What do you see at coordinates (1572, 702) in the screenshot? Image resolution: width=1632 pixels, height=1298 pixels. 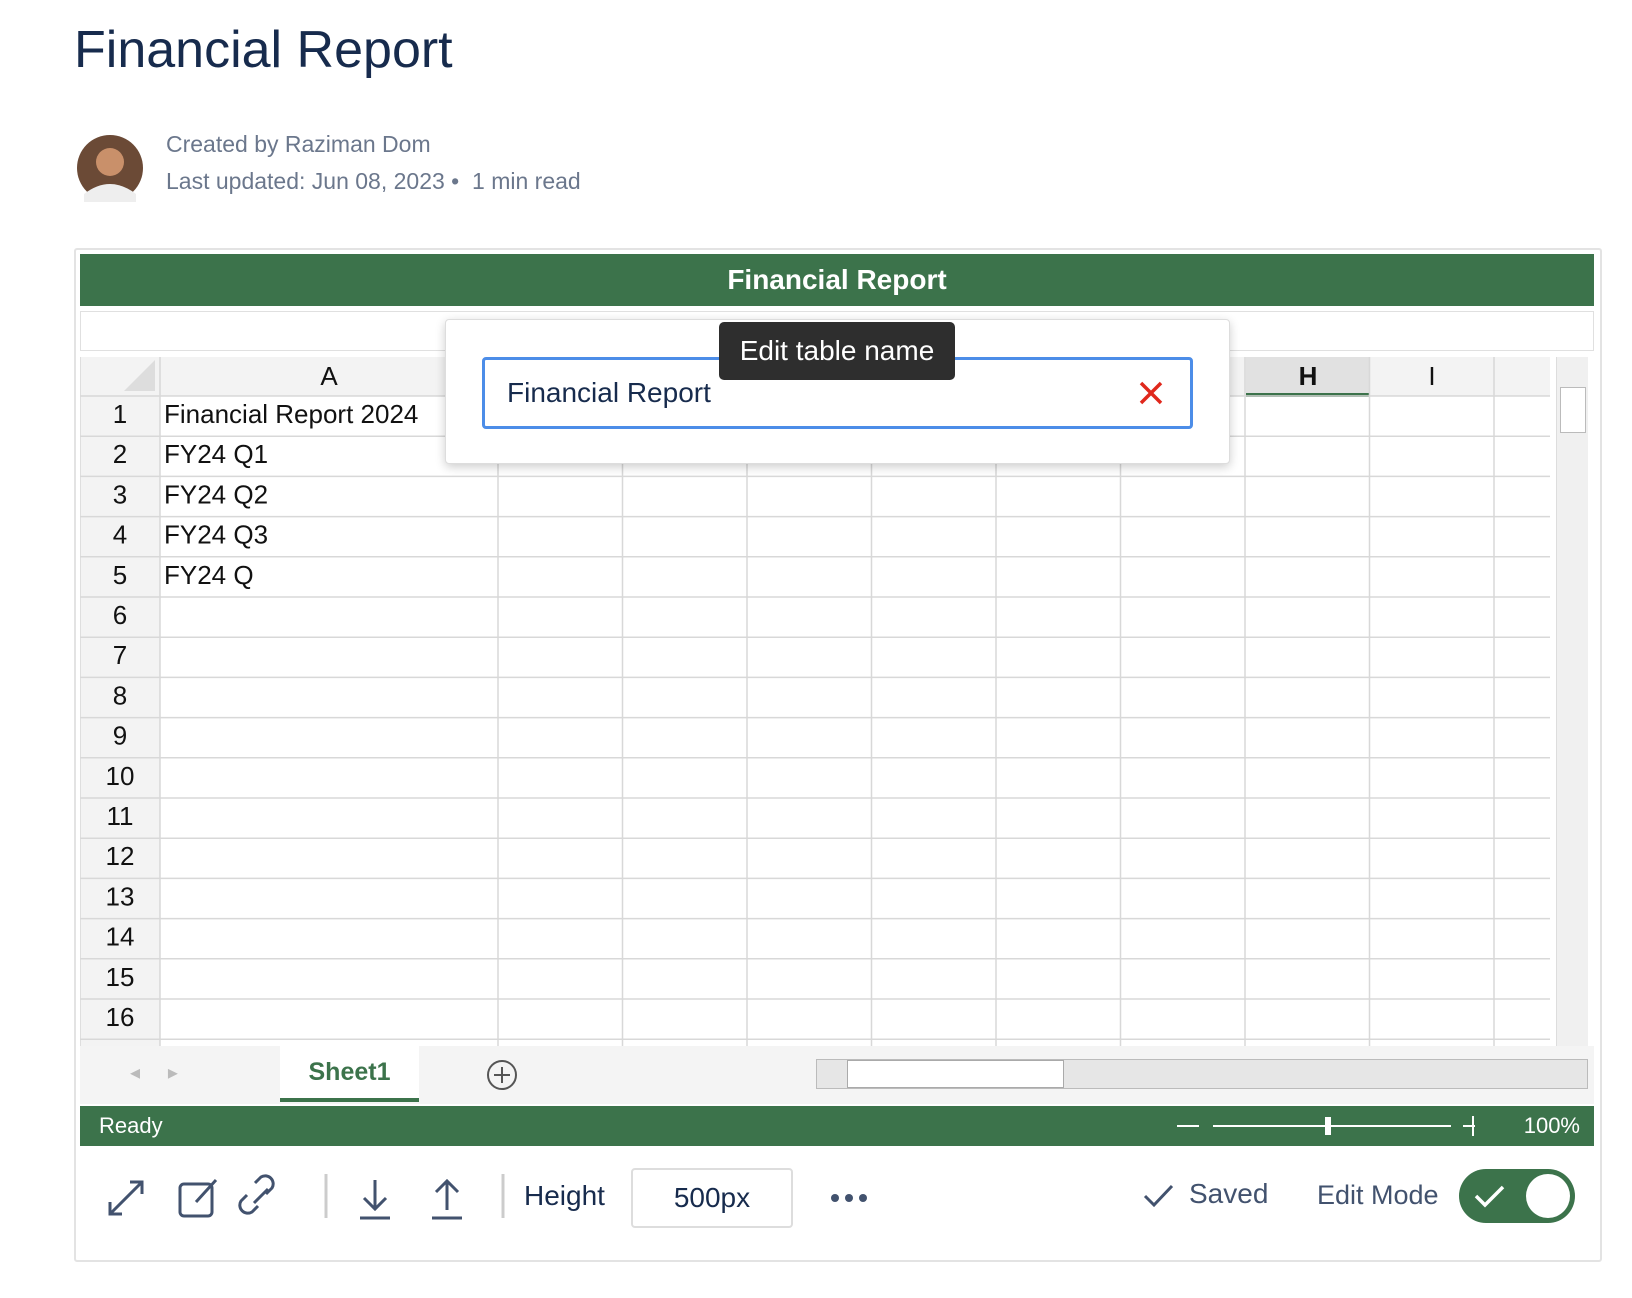 I see `vertical-scrollbar` at bounding box center [1572, 702].